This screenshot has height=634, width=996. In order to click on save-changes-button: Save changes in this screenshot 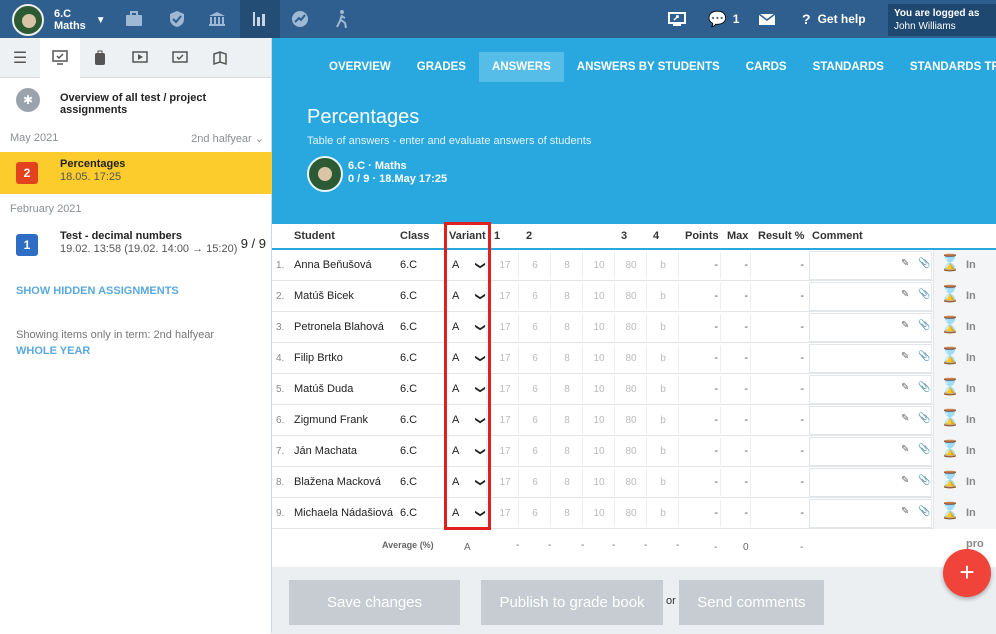, I will do `click(374, 602)`.